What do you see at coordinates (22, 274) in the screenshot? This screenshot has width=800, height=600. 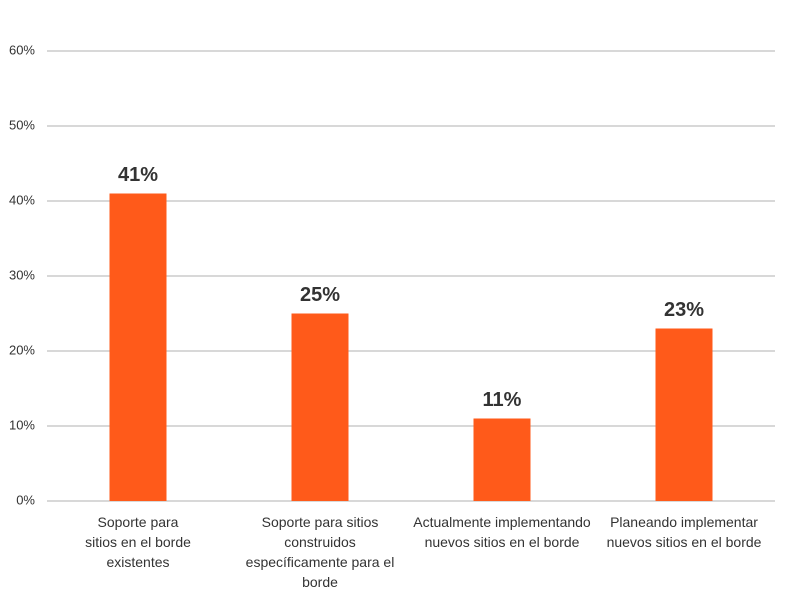 I see `y-tick-label: 30%` at bounding box center [22, 274].